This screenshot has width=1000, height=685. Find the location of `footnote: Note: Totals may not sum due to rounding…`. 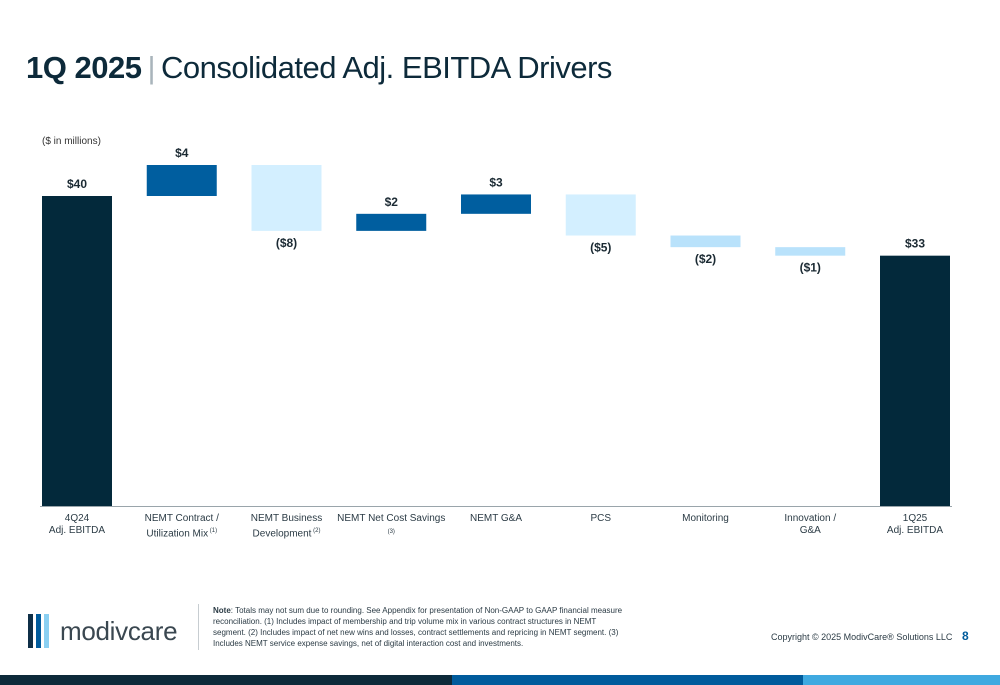

footnote: Note: Totals may not sum due to rounding… is located at coordinates (418, 627).